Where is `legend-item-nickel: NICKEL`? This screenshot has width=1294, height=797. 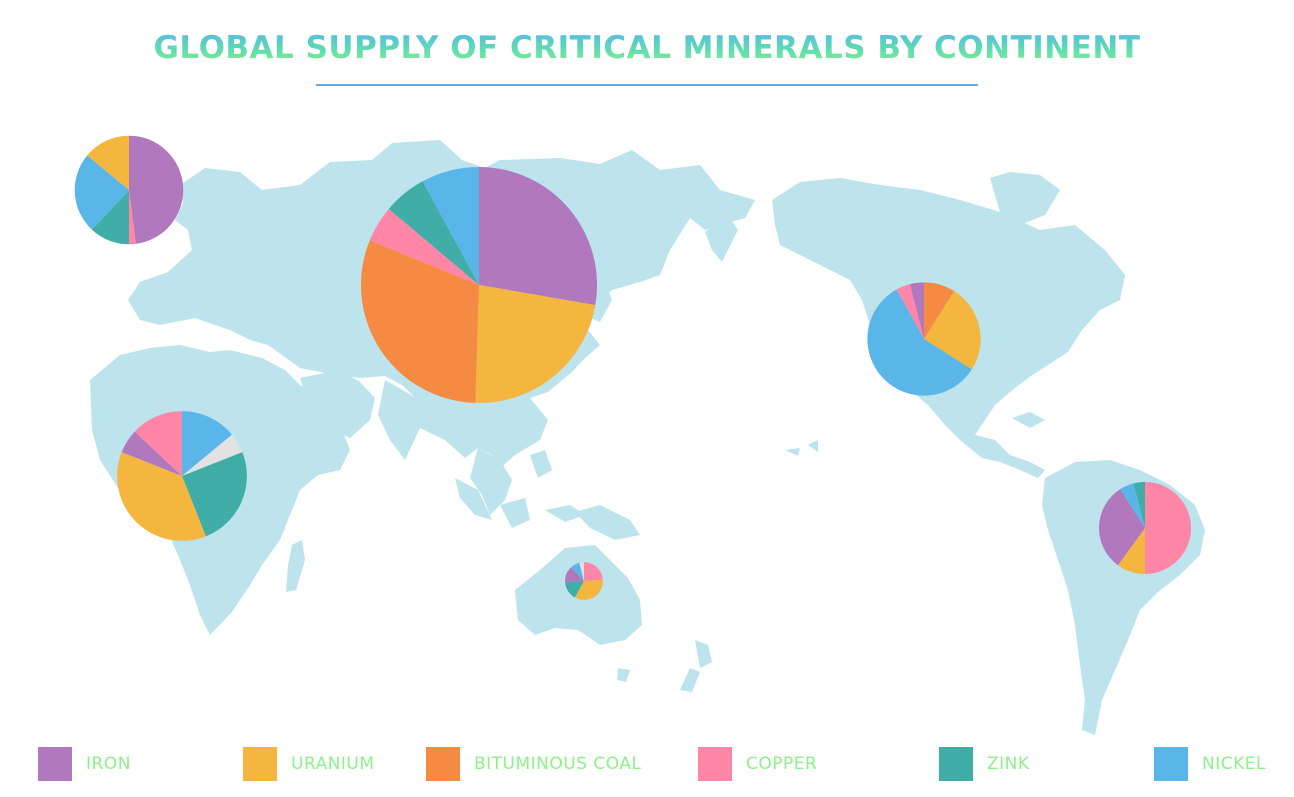 legend-item-nickel: NICKEL is located at coordinates (1210, 764).